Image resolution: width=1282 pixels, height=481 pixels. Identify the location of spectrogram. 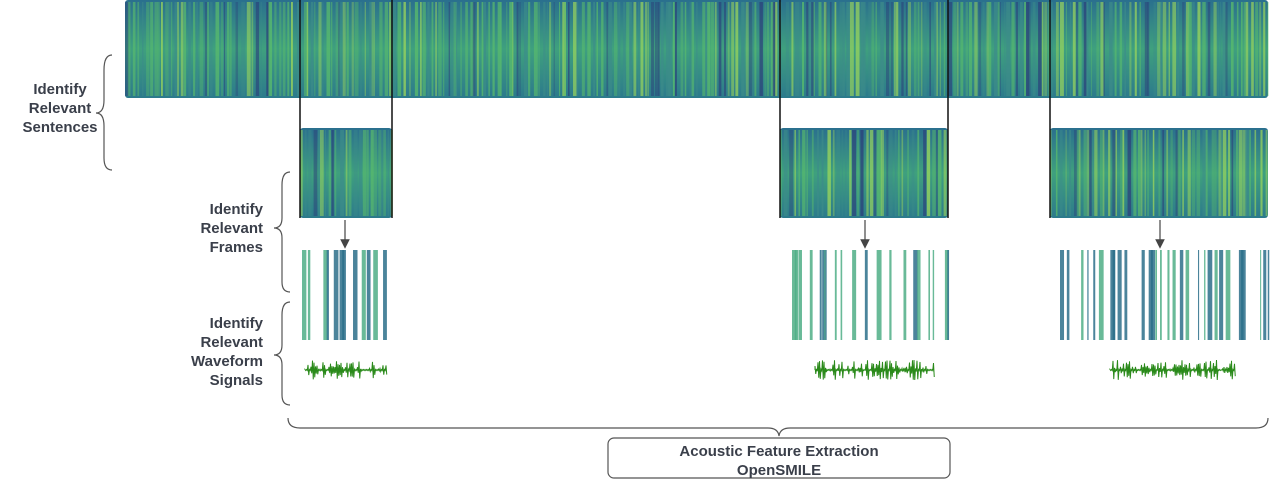
(1159, 173).